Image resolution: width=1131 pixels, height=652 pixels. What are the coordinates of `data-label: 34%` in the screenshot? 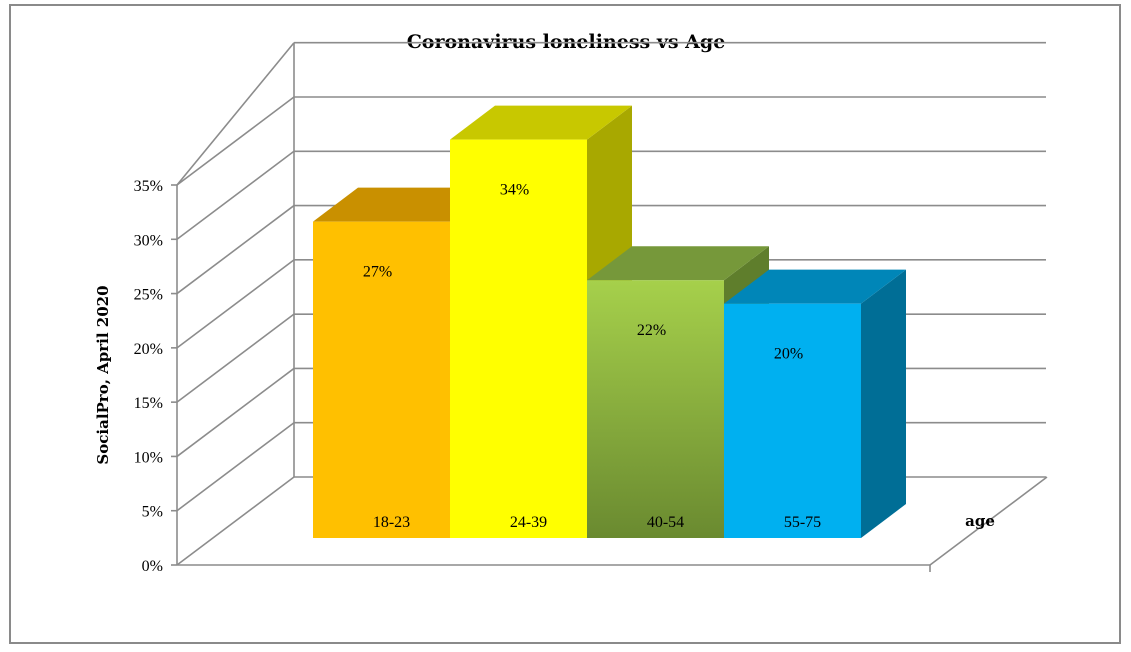 It's located at (514, 190).